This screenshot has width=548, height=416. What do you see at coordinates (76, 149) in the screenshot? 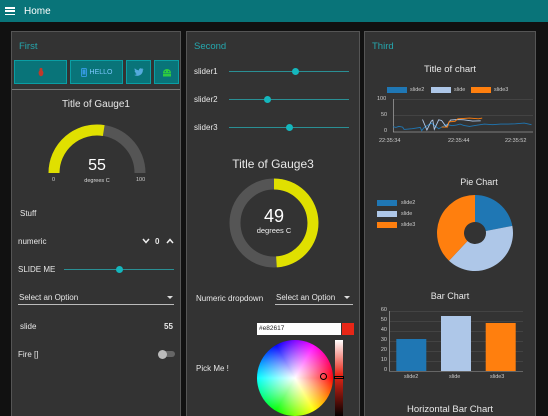
I see `gauge1-fill` at bounding box center [76, 149].